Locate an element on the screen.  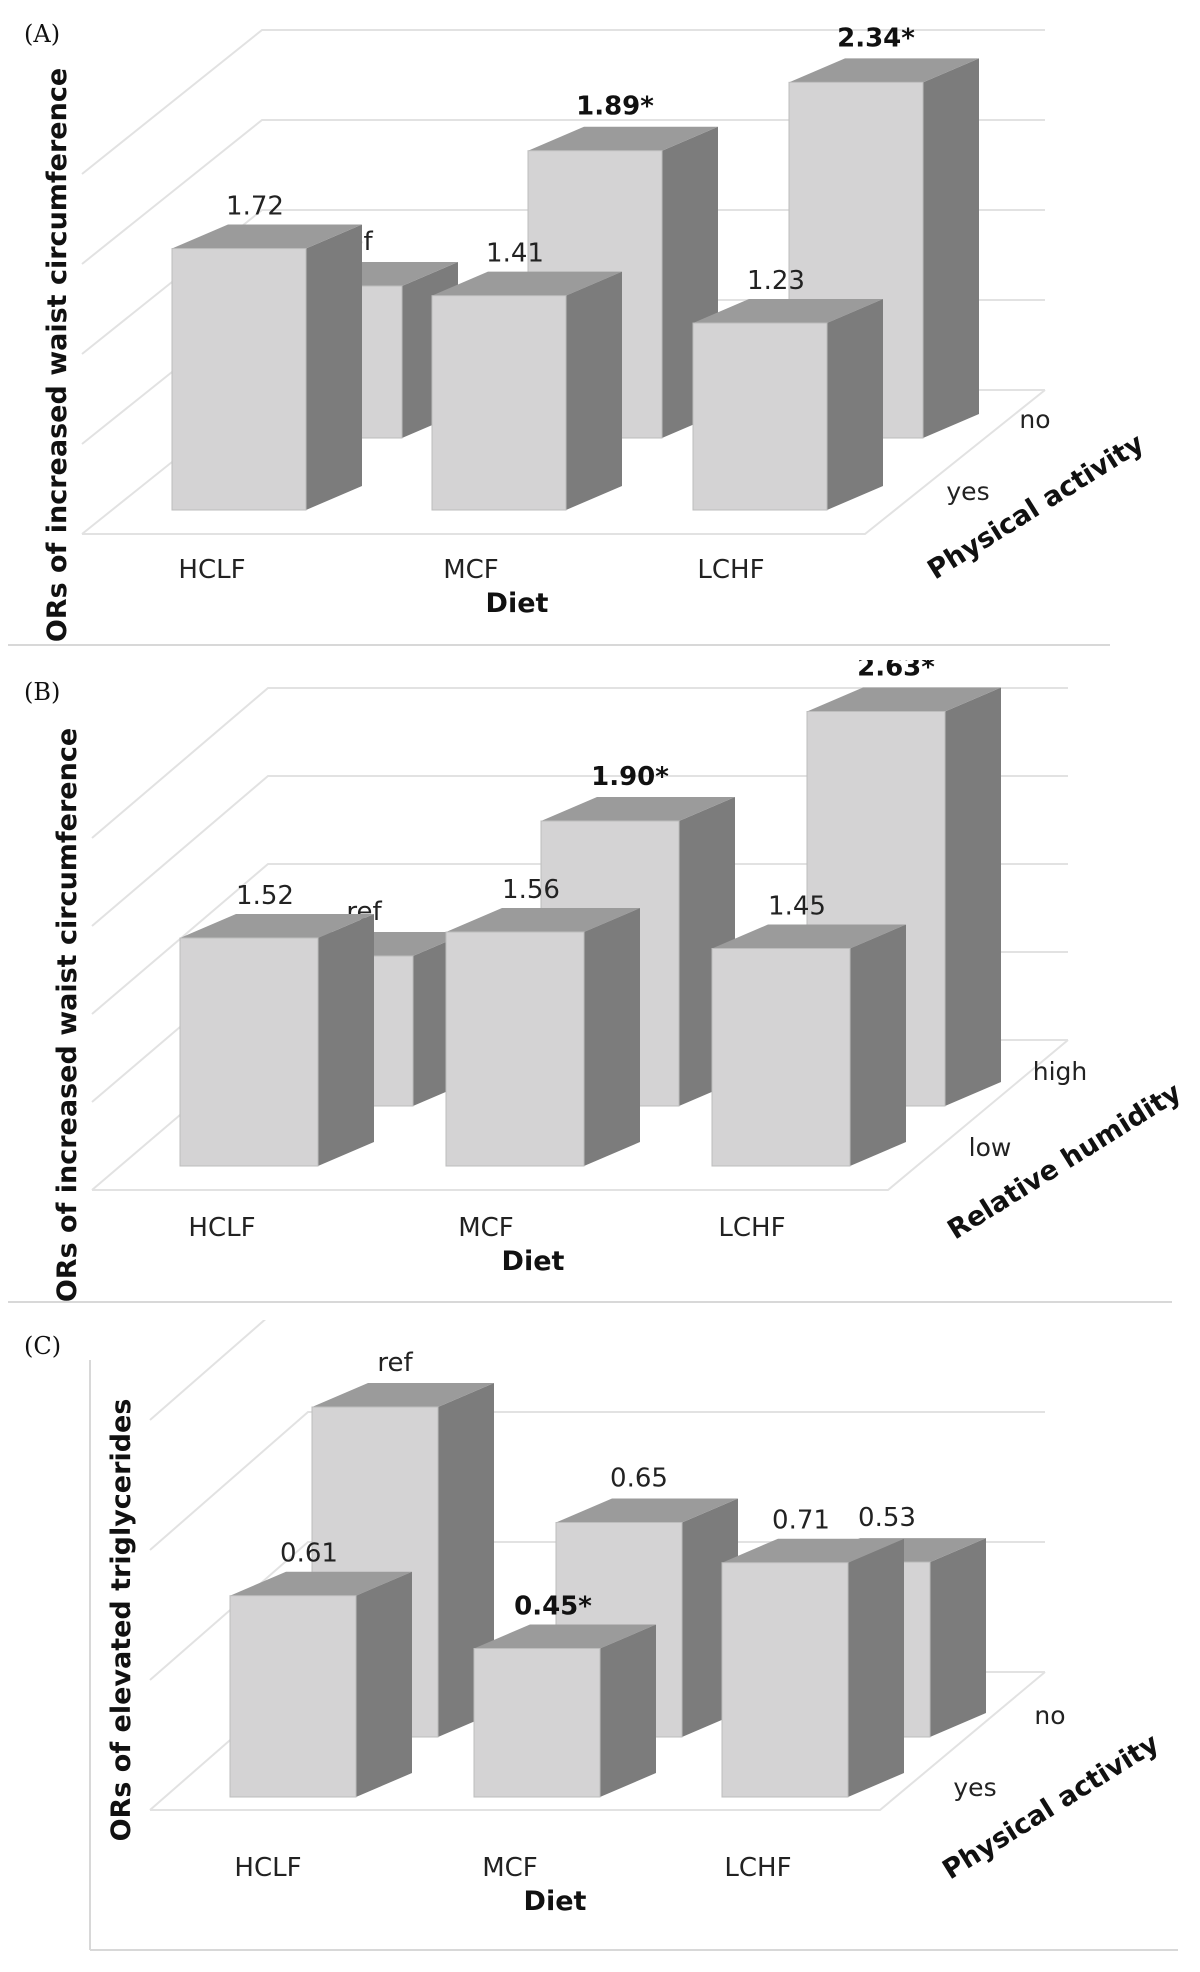
bar-no-hclf-top is located at coordinates (403, 1395).